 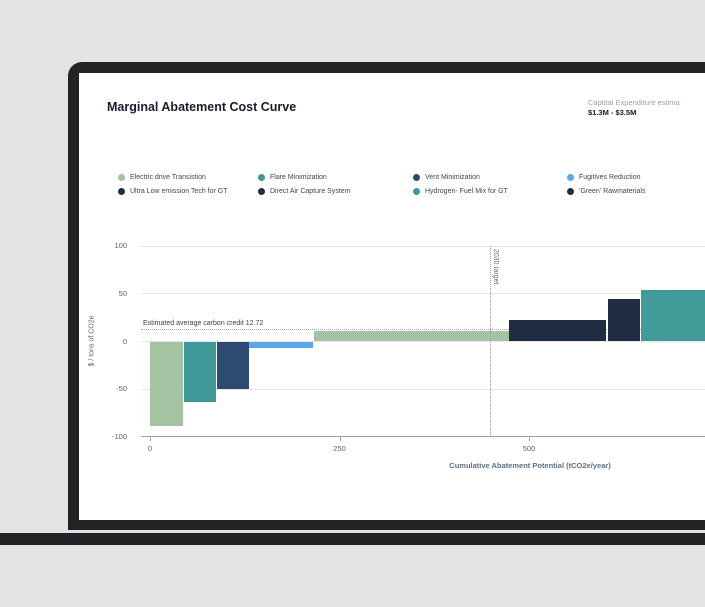 What do you see at coordinates (610, 177) in the screenshot?
I see `legend-label: Fugitives Reduction` at bounding box center [610, 177].